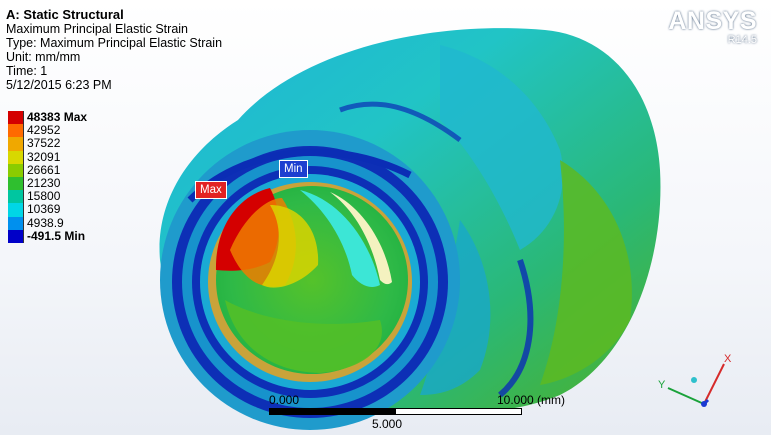 This screenshot has height=435, width=771. What do you see at coordinates (27, 71) in the screenshot?
I see `result-time: Time: 1` at bounding box center [27, 71].